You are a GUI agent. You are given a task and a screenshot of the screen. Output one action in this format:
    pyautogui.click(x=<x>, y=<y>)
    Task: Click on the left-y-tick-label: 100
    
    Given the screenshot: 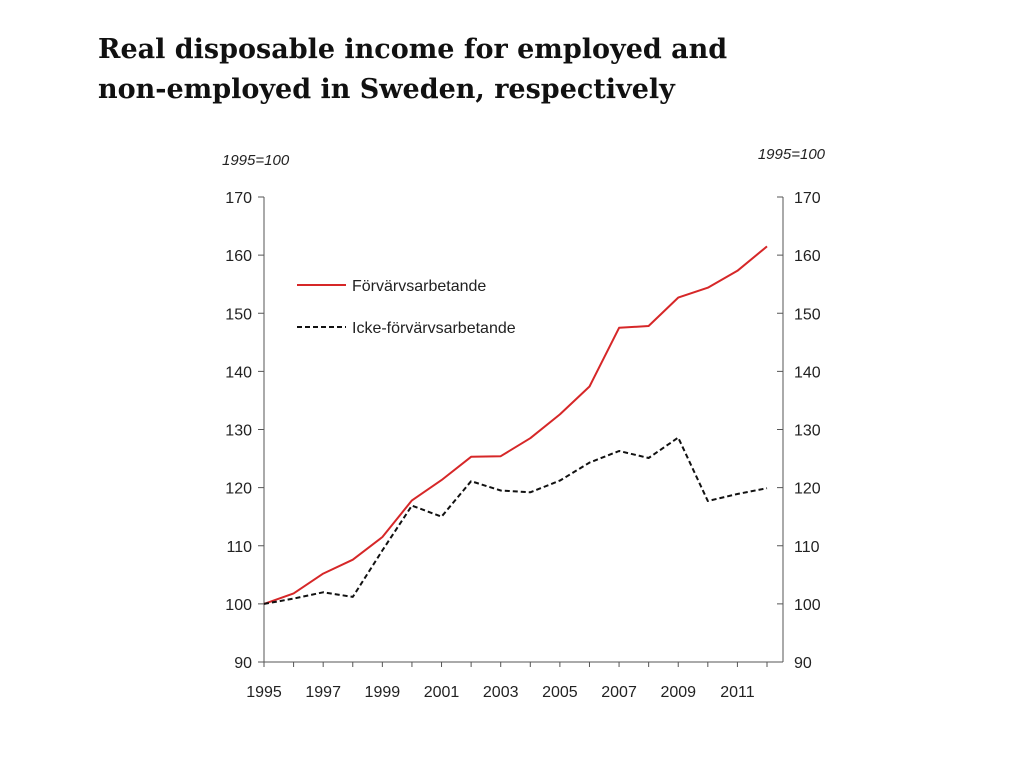 What is the action you would take?
    pyautogui.click(x=238, y=605)
    